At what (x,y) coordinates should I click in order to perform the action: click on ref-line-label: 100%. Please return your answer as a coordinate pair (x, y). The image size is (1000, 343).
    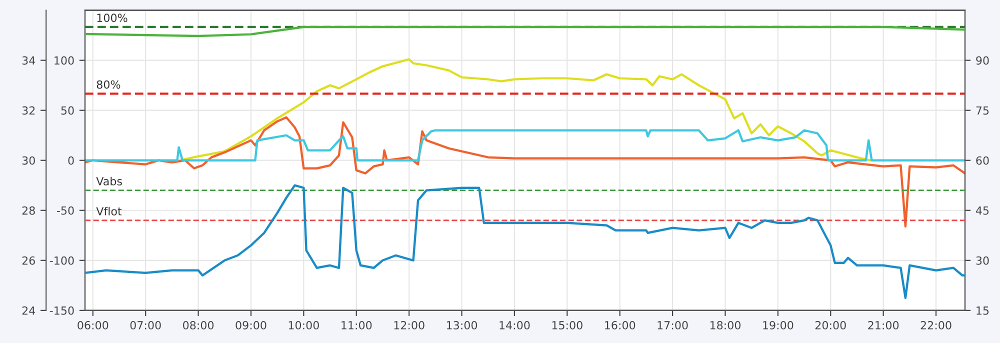
    Looking at the image, I should click on (112, 18).